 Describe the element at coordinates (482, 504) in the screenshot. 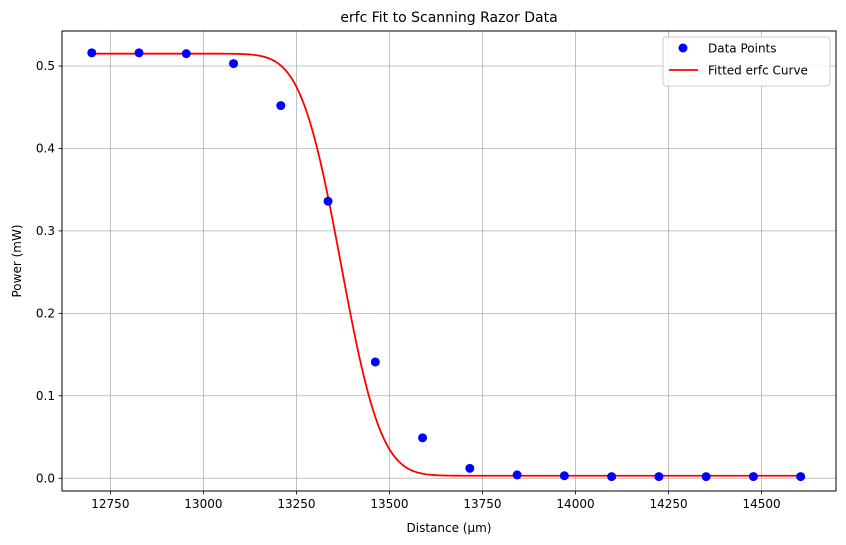

I see `x-tick-label: 13750` at that location.